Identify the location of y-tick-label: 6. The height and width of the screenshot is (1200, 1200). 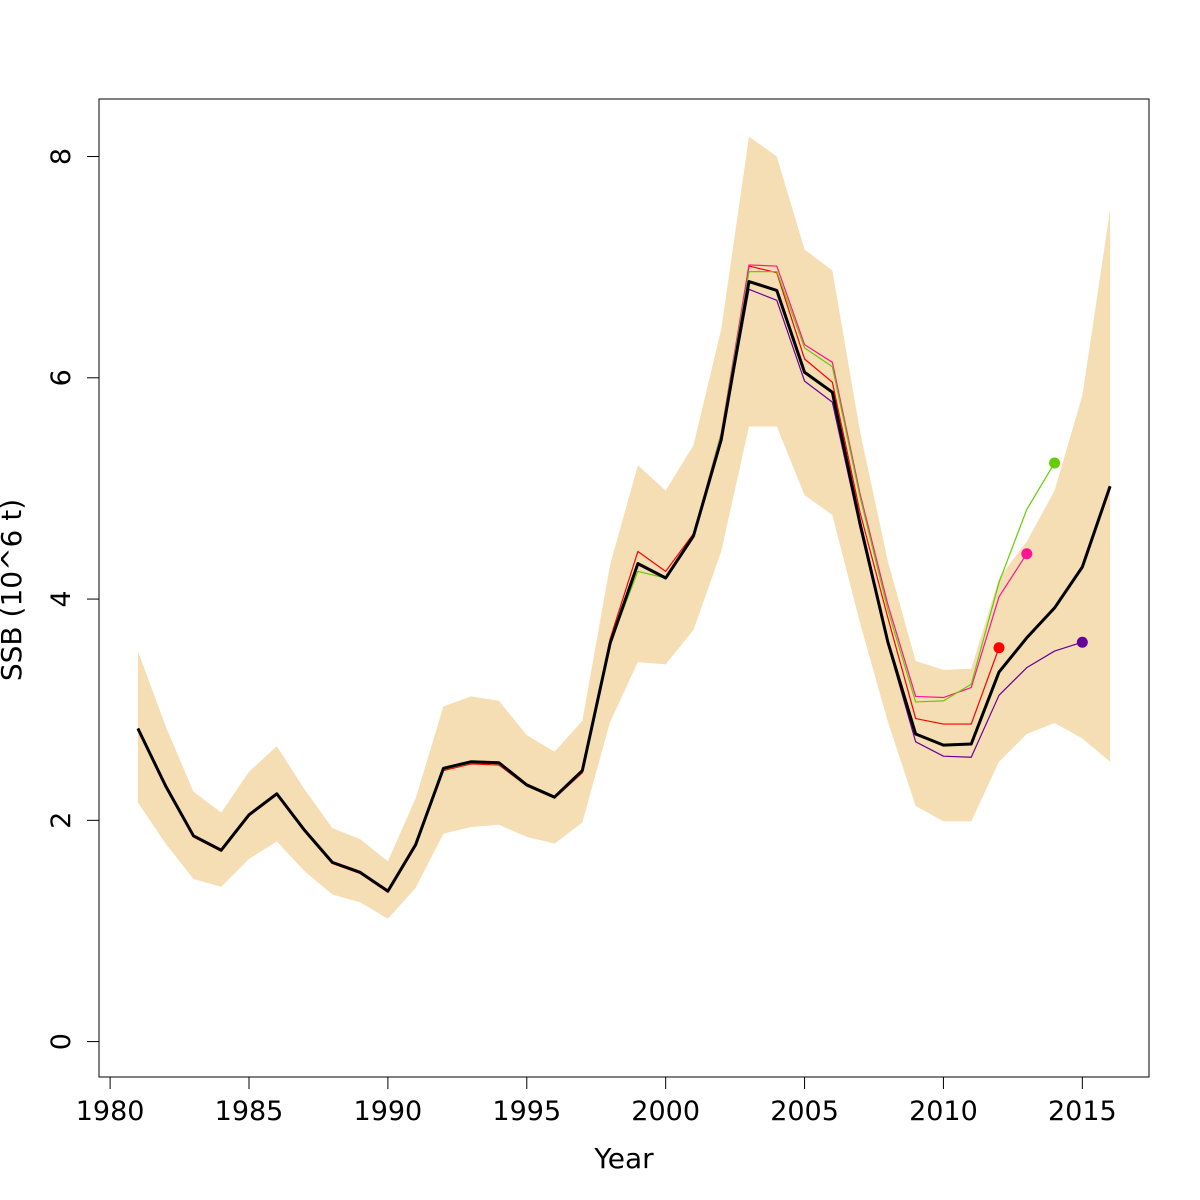
(61, 377).